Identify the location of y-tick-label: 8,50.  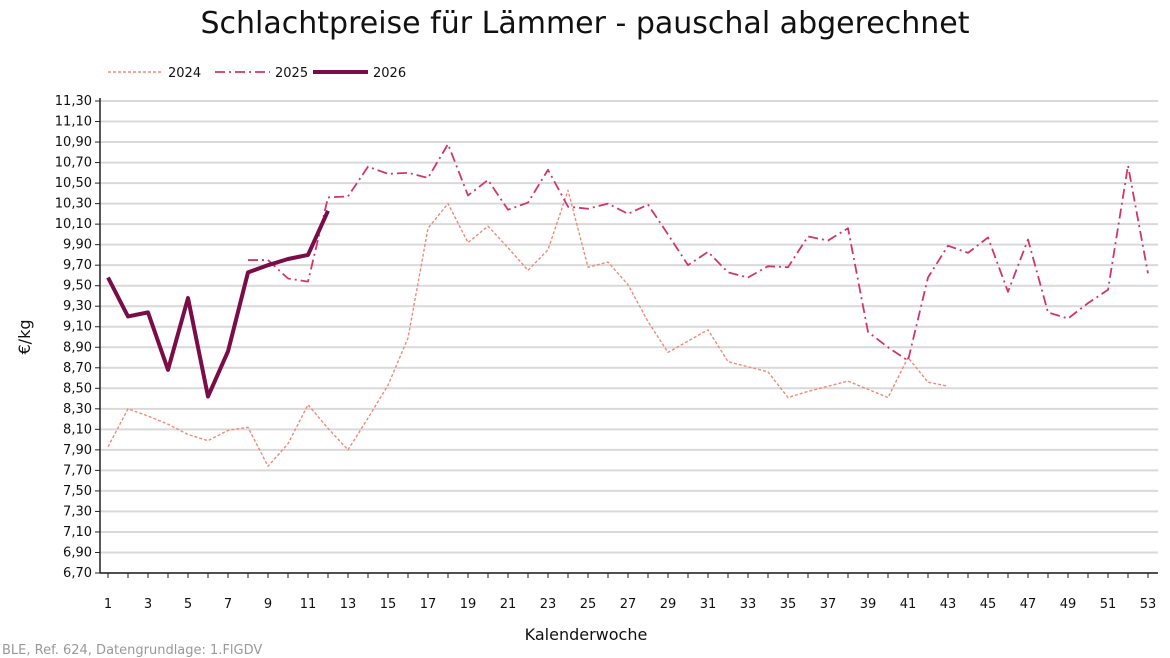
(77, 388).